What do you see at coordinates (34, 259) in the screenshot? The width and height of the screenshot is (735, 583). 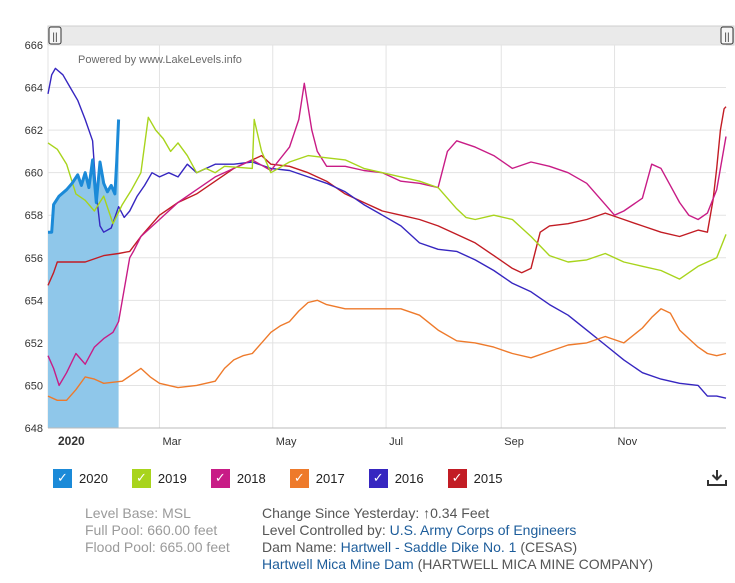 I see `y-tick-label: 656` at bounding box center [34, 259].